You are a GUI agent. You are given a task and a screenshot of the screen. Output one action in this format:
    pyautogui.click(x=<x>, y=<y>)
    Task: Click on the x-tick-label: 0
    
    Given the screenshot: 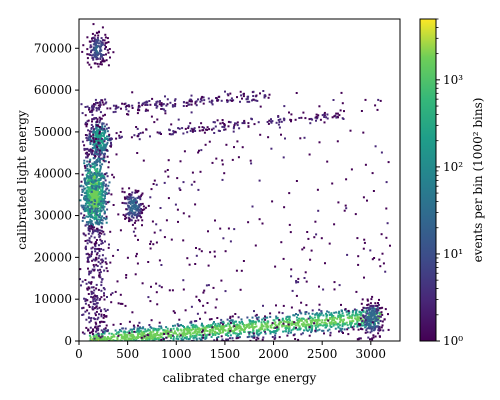 What is the action you would take?
    pyautogui.click(x=79, y=354)
    